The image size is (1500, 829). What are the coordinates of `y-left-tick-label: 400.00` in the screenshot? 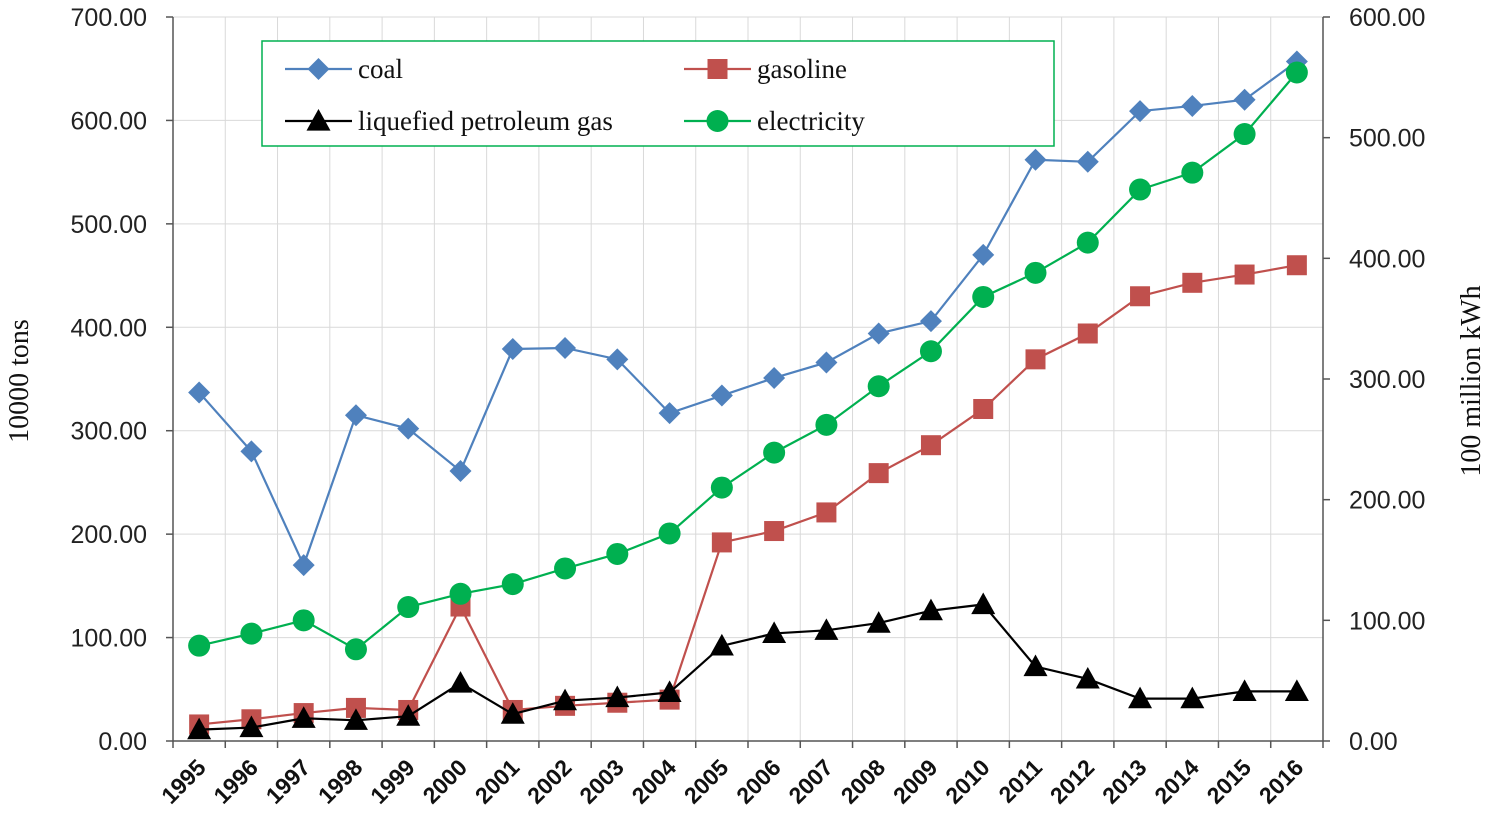 It's located at (109, 328).